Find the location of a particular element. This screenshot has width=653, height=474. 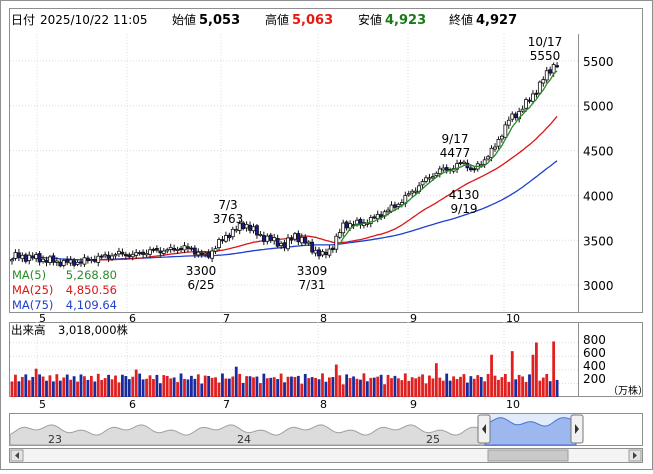

horizontal-scrollbar is located at coordinates (326, 455).